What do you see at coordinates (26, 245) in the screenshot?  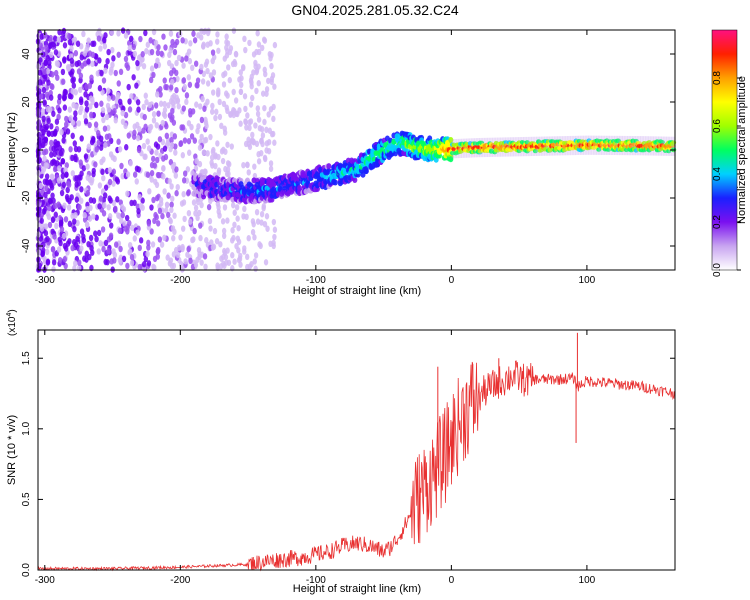 I see `y-tick-label: -40` at bounding box center [26, 245].